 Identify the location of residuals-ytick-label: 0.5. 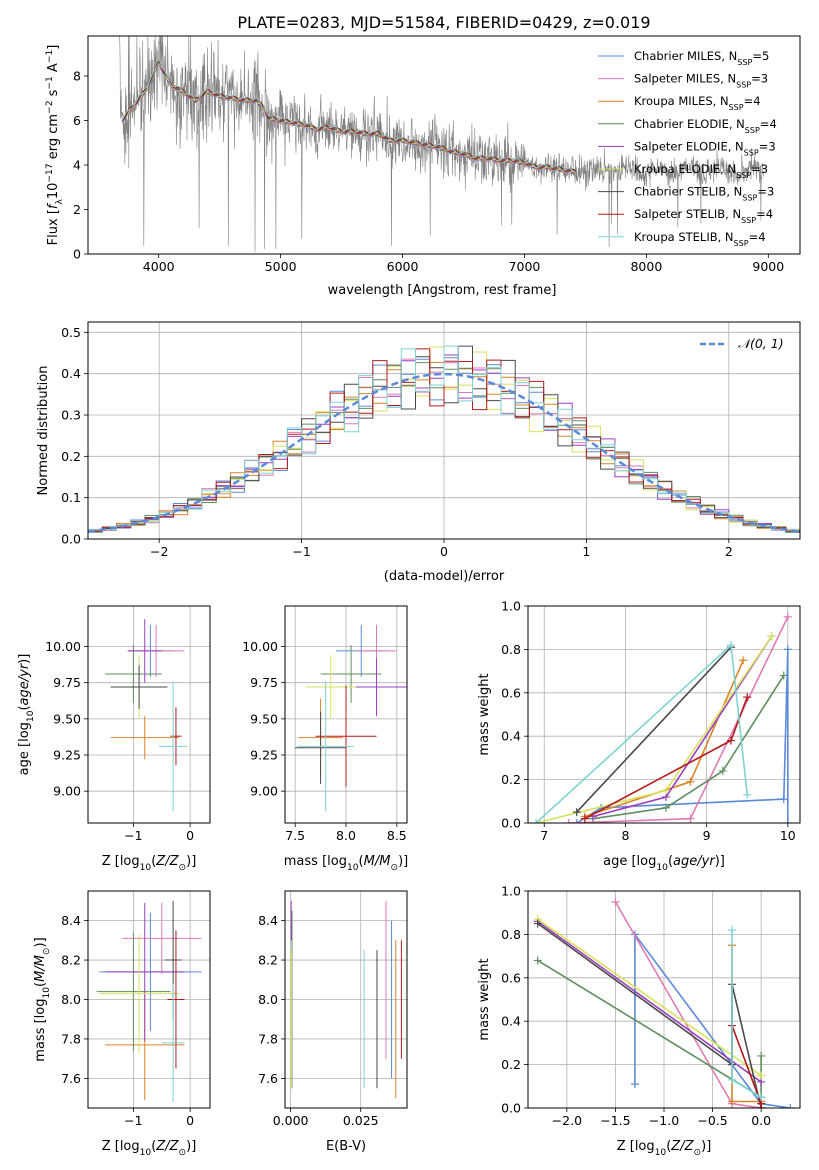
(71, 332).